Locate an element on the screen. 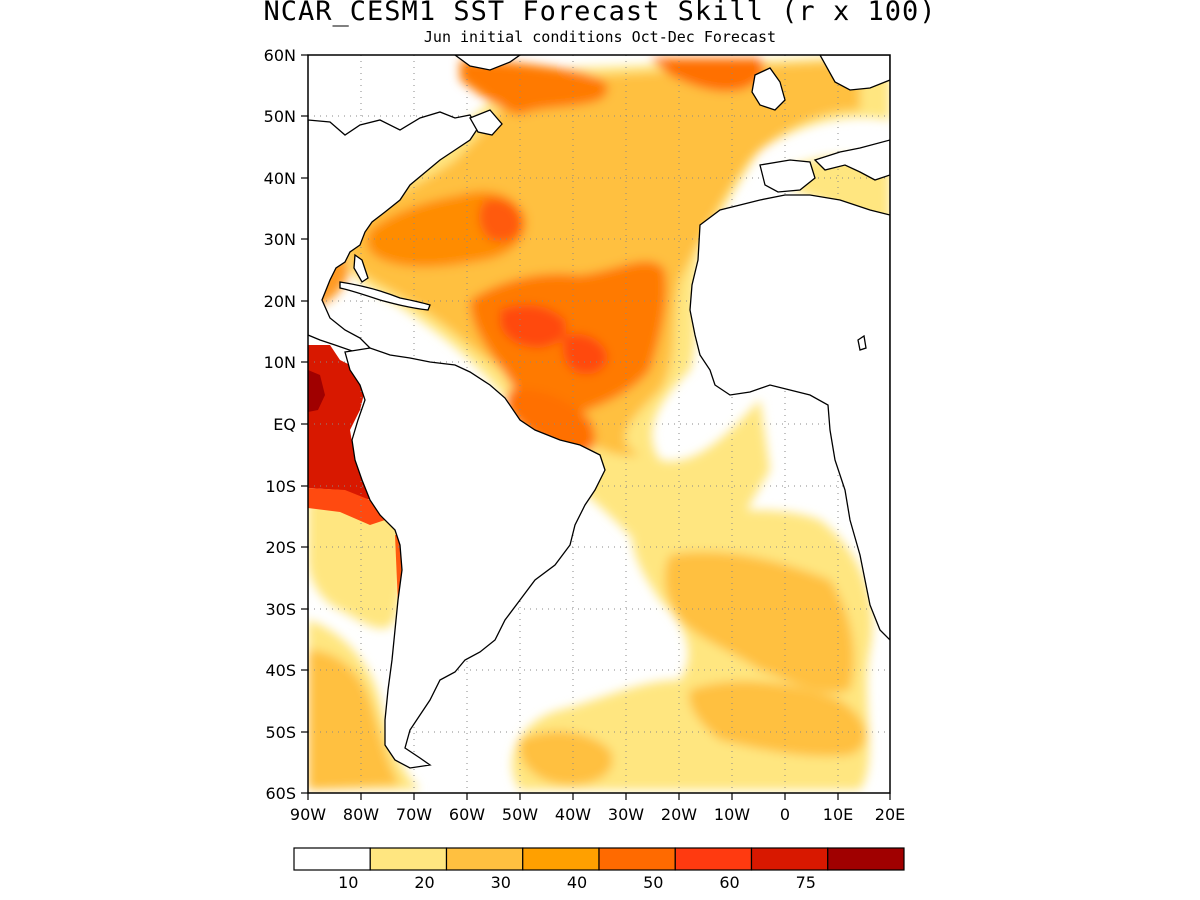  europe-coast is located at coordinates (851, 160).